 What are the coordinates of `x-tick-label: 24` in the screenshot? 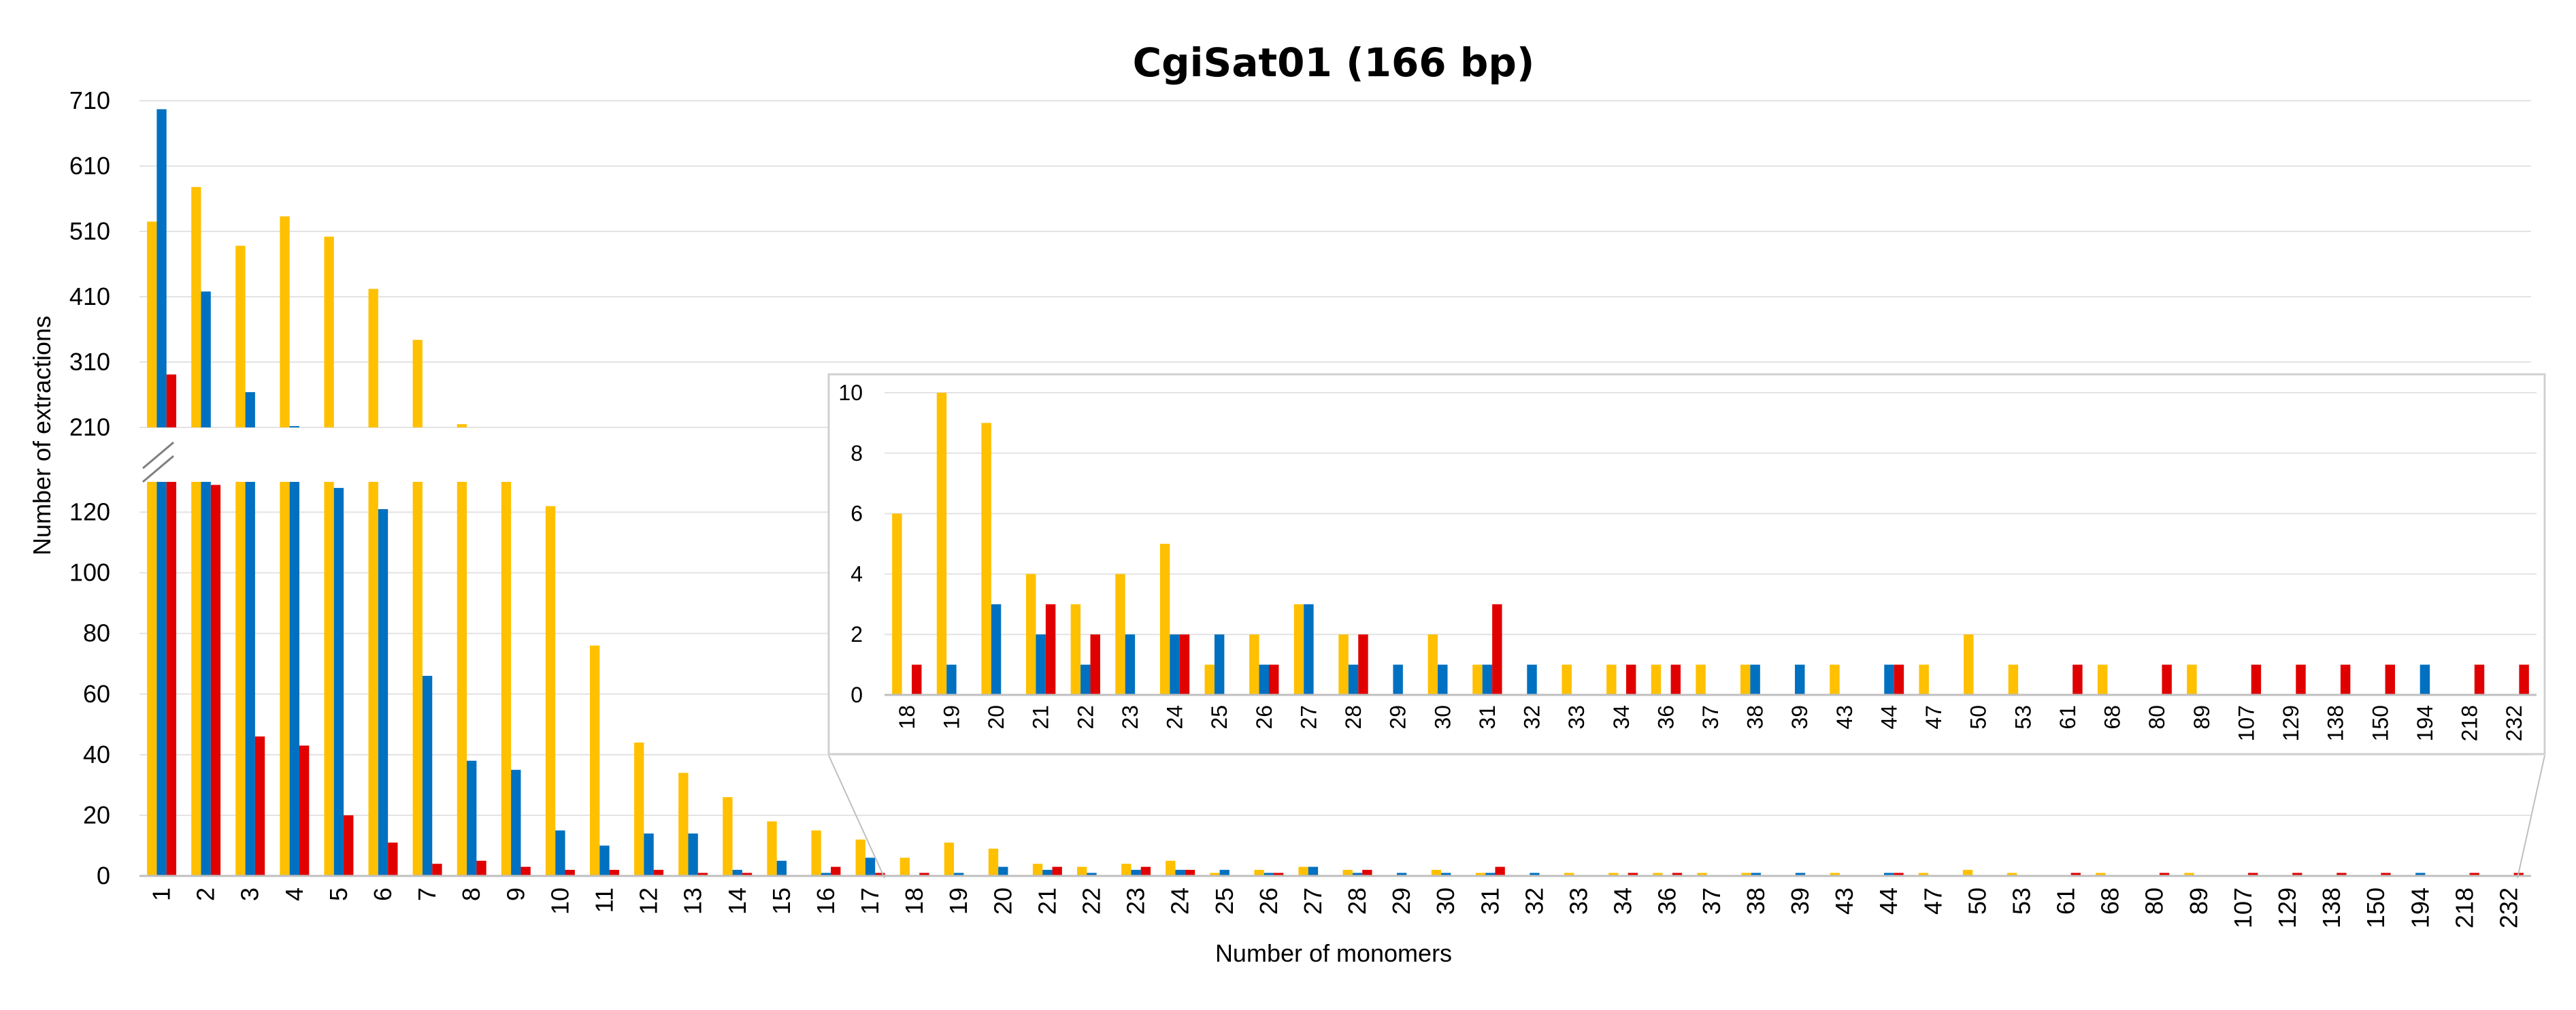 It's located at (1180, 901).